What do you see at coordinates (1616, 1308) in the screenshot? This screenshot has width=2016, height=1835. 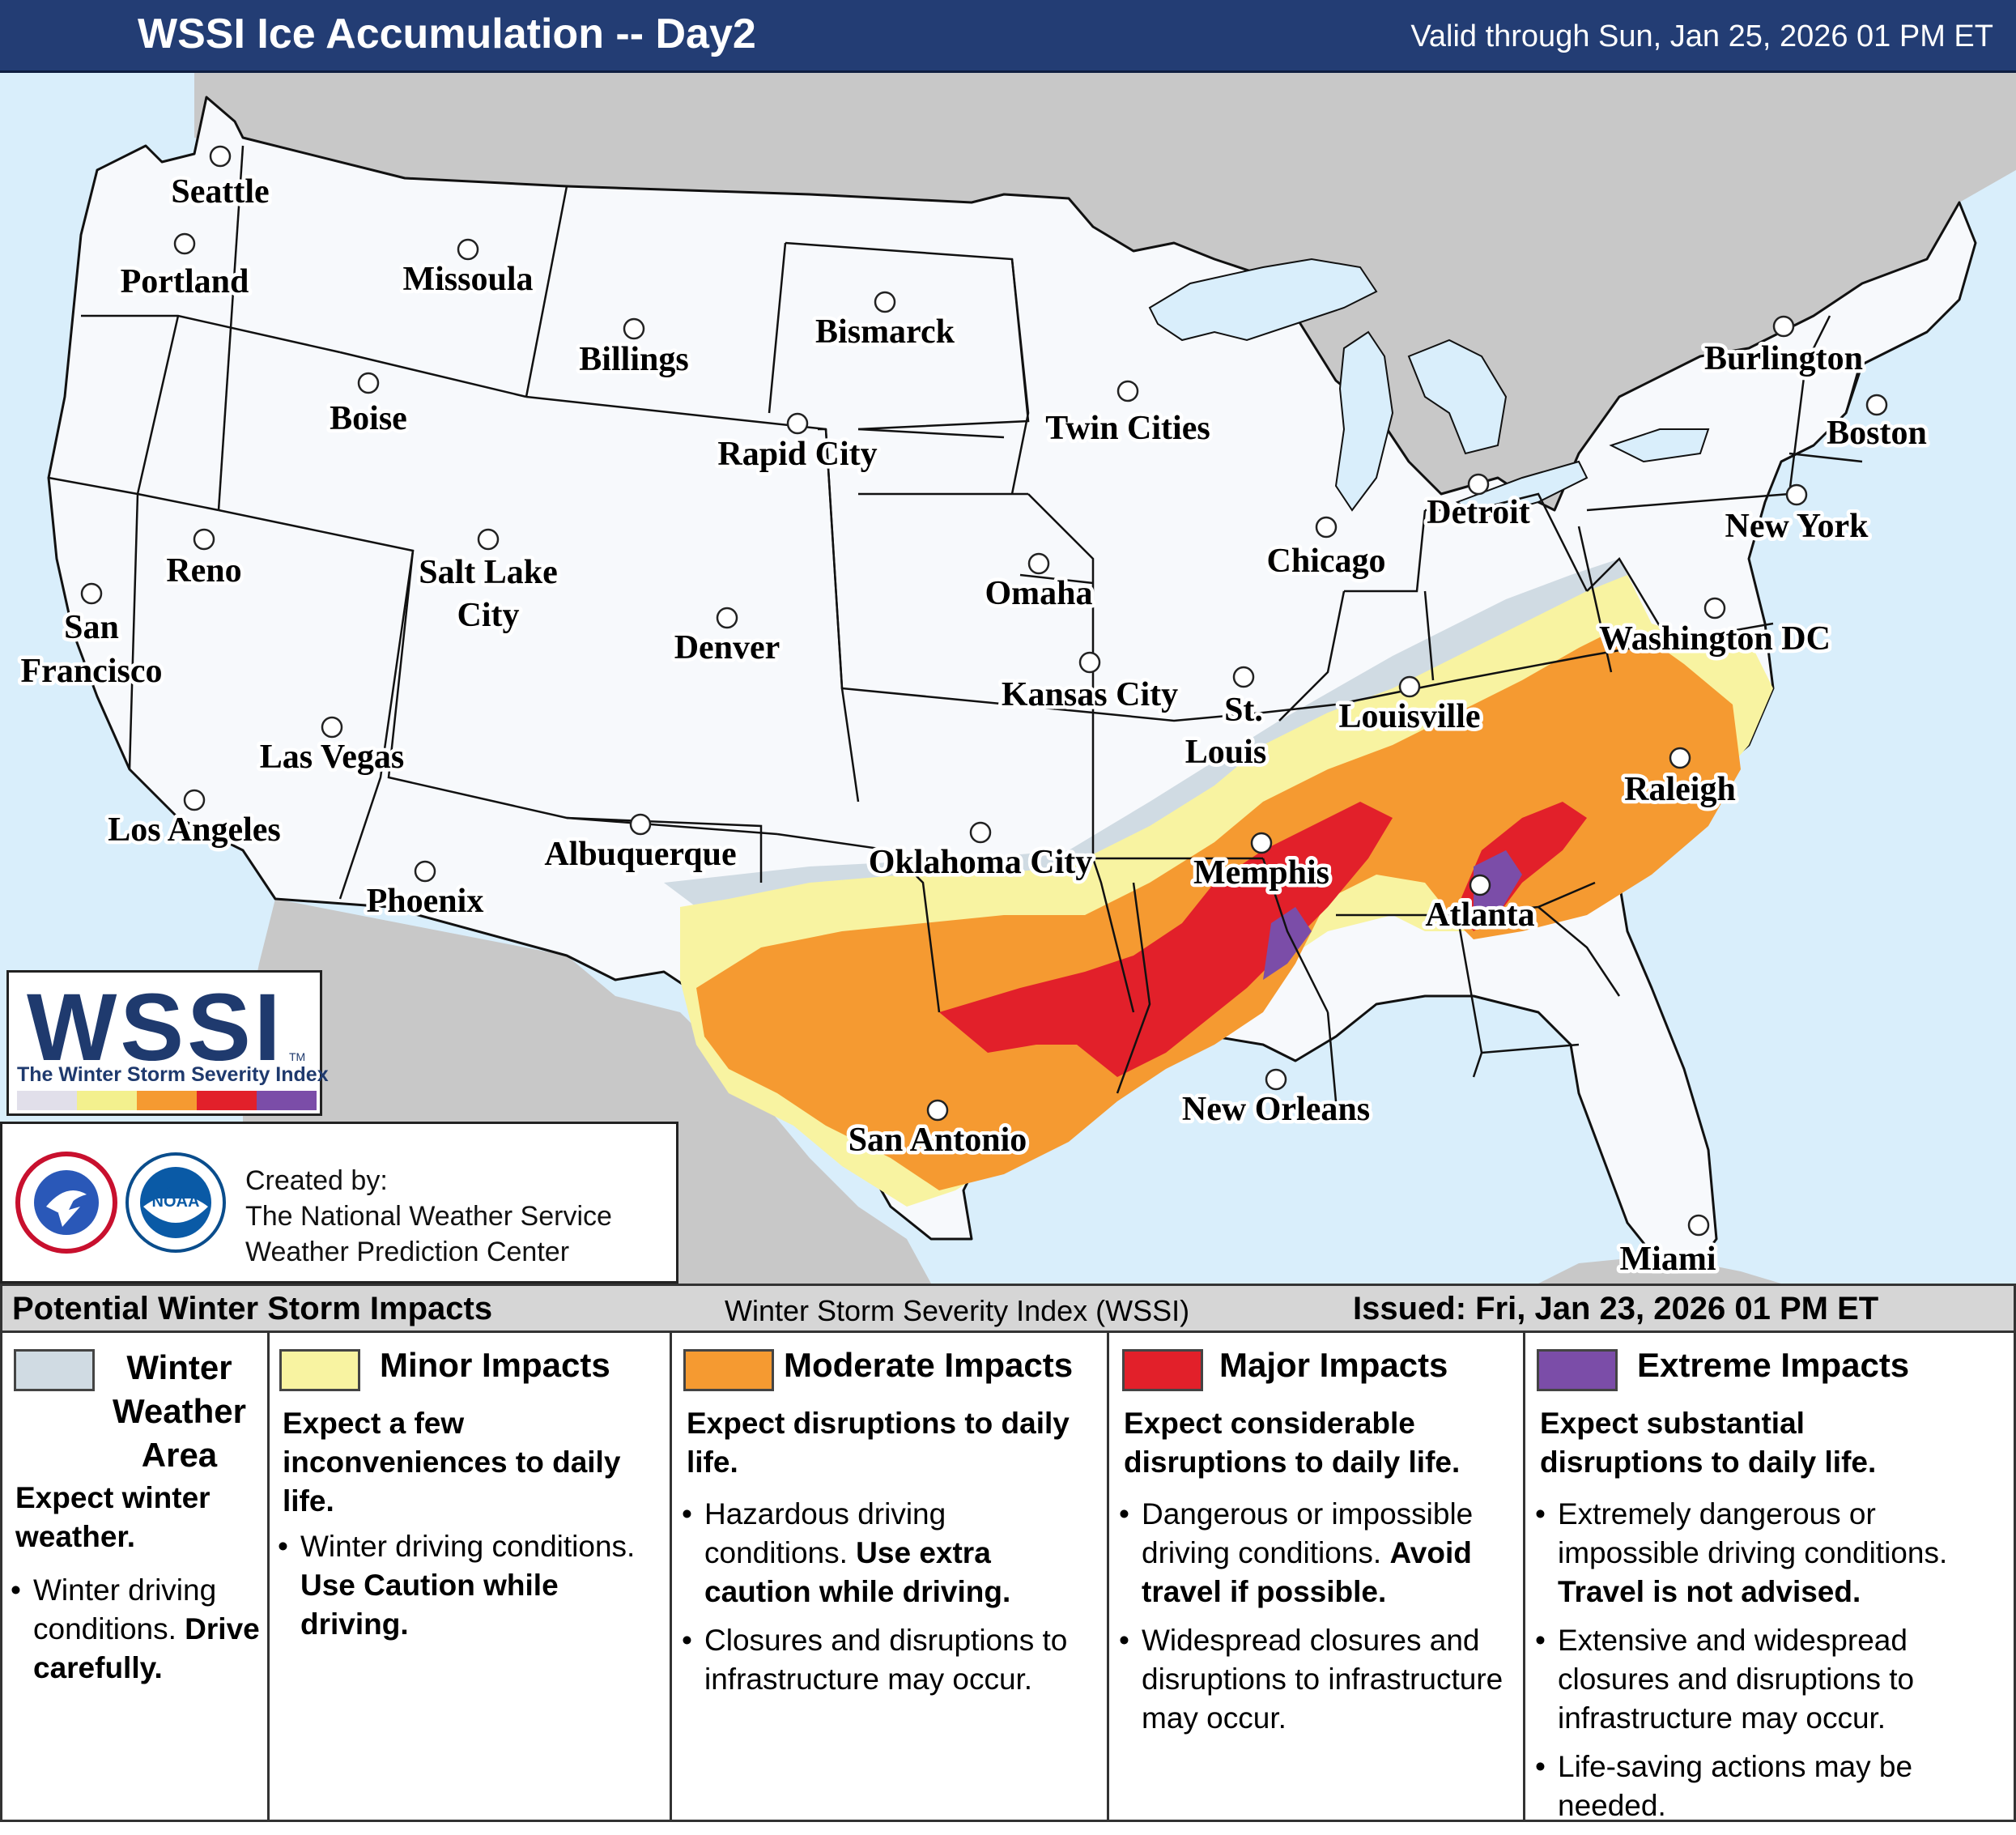 I see `issued-time: Issued: Fri, Jan 23, 2026 01 PM ET` at bounding box center [1616, 1308].